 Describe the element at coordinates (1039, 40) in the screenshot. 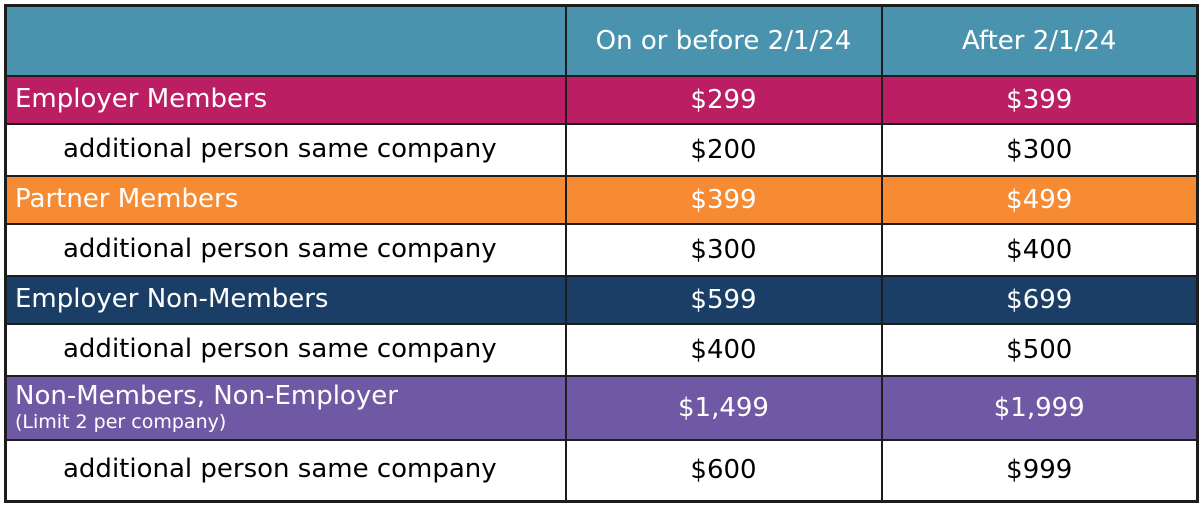

I see `header-cell-after: After 2/1/24` at that location.